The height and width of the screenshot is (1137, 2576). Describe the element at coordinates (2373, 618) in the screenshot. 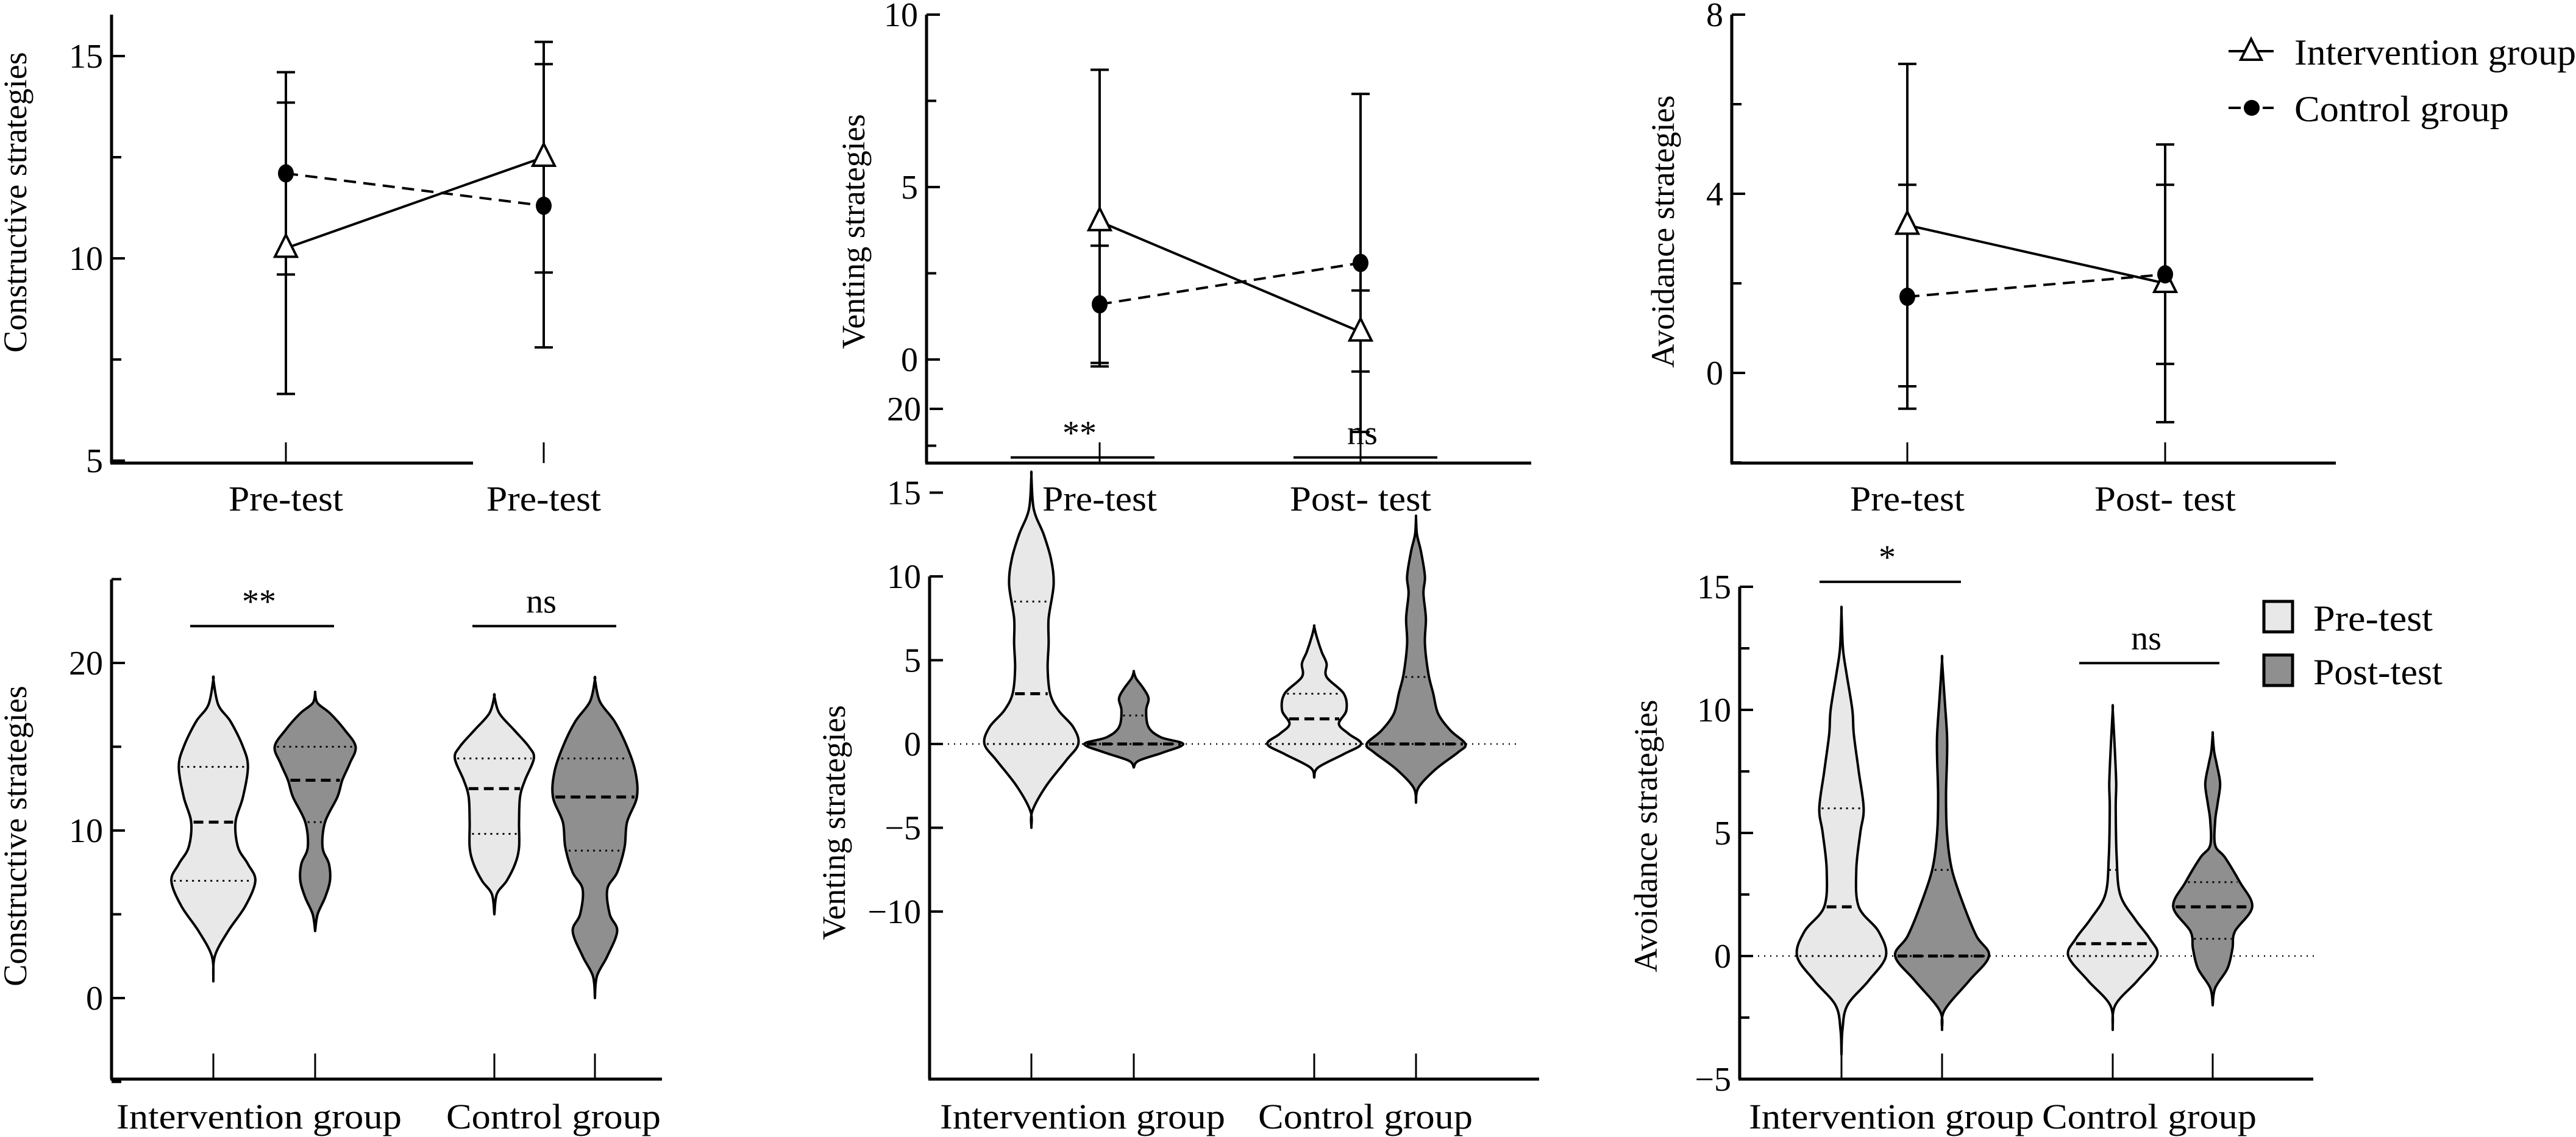

I see `legend-label: Pre-test` at that location.